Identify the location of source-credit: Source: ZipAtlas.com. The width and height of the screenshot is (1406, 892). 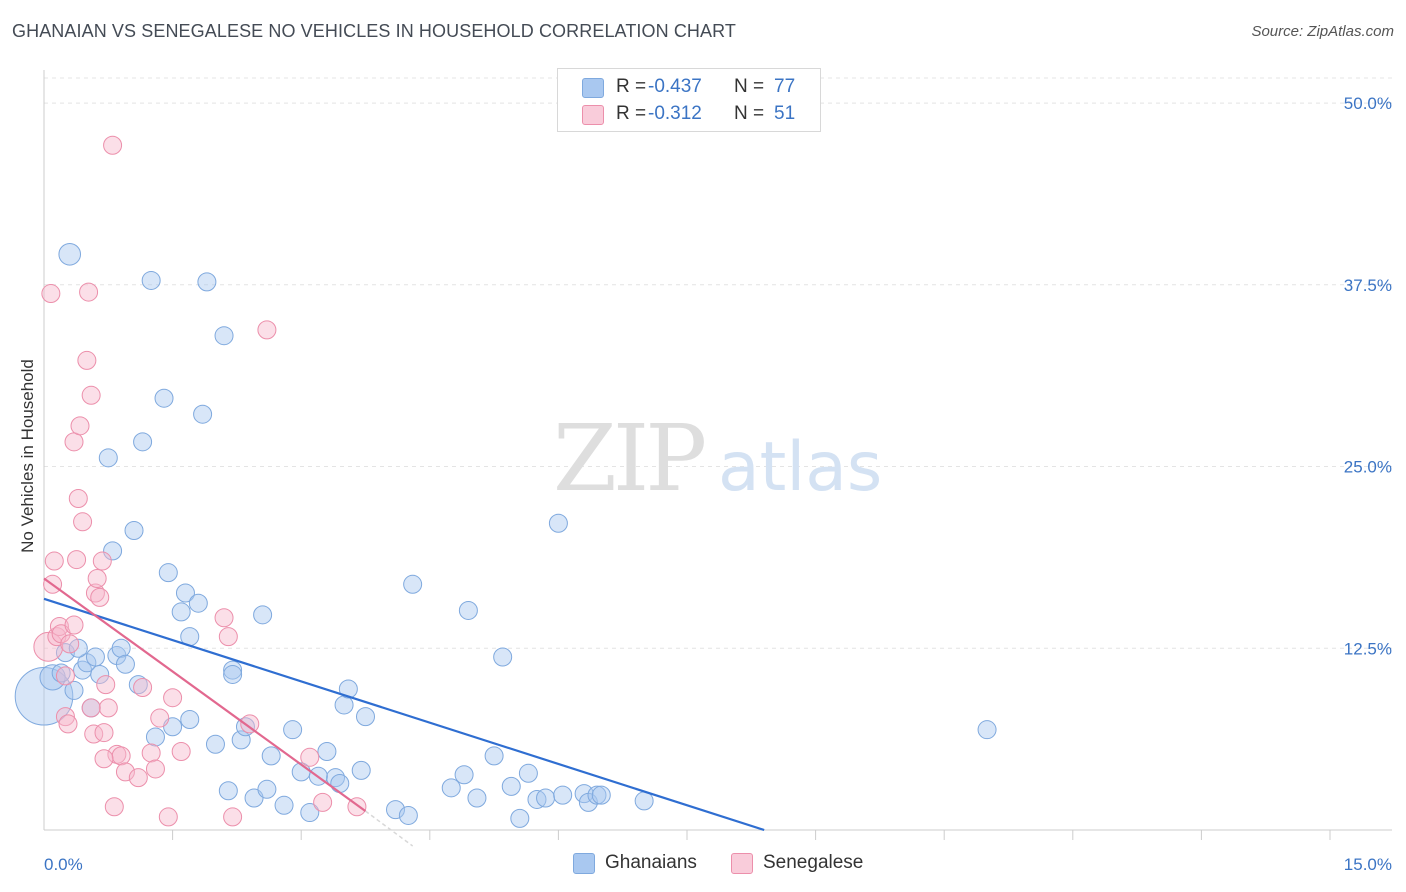
(1322, 31).